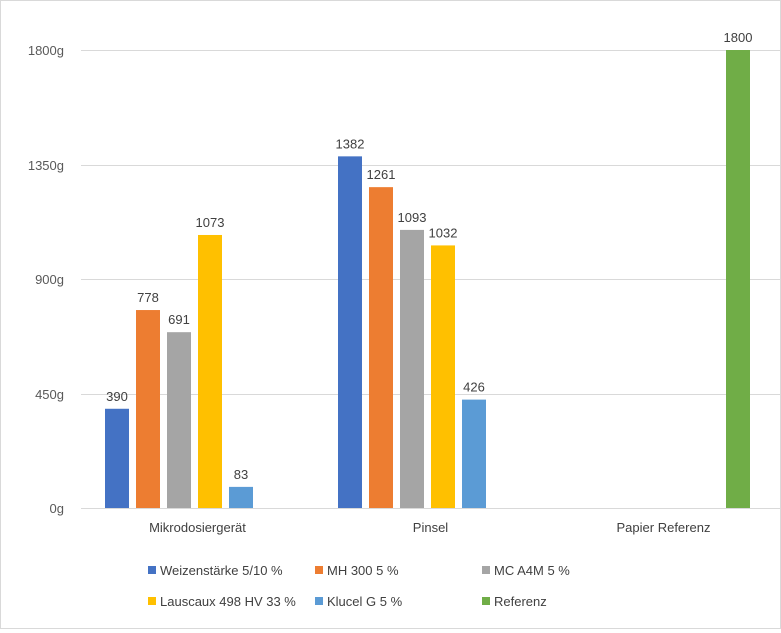 The width and height of the screenshot is (781, 633). Describe the element at coordinates (49, 279) in the screenshot. I see `y-tick-label: 900g` at that location.